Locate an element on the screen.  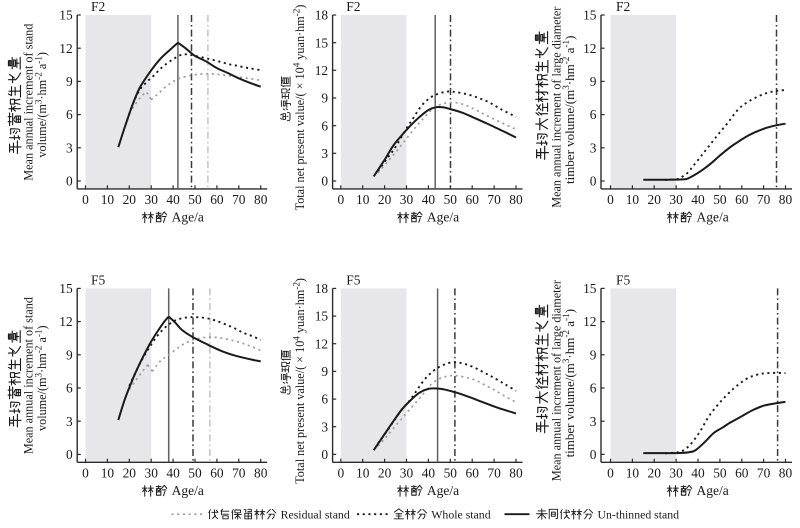
svg-text: Un-thinned stand is located at coordinates (639, 514).